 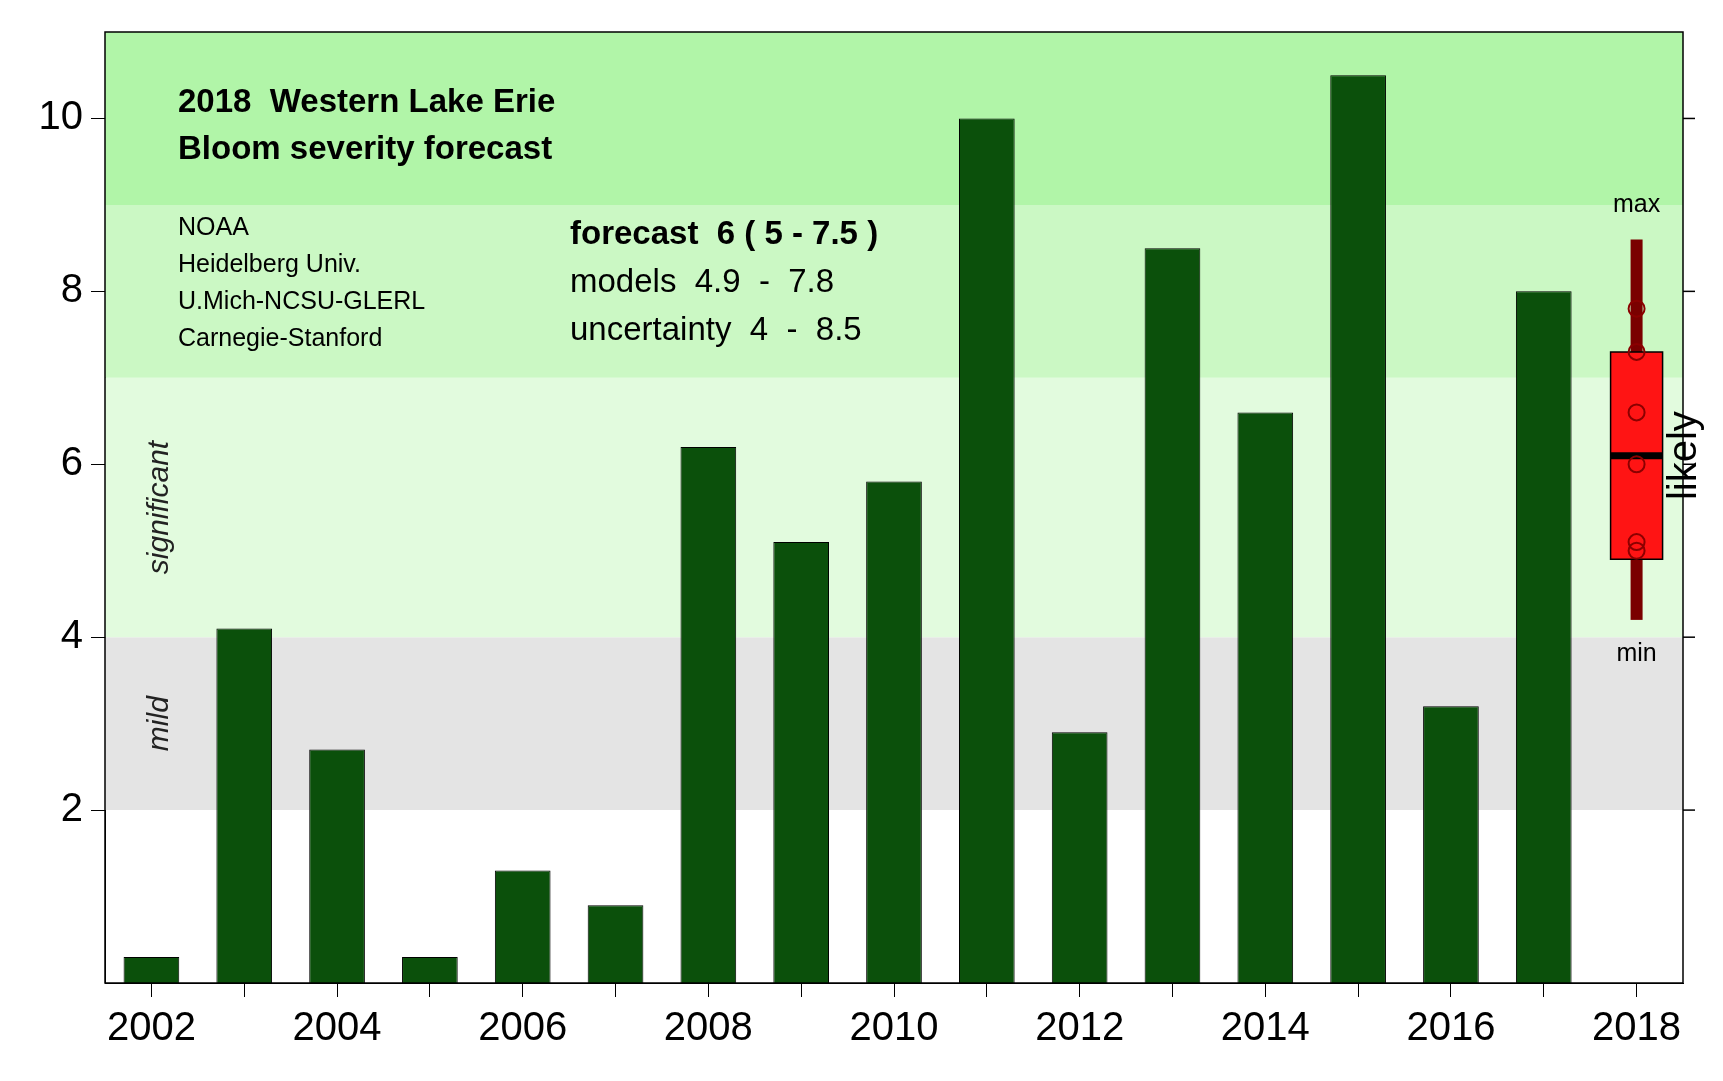 What do you see at coordinates (158, 723) in the screenshot?
I see `band-label: mild` at bounding box center [158, 723].